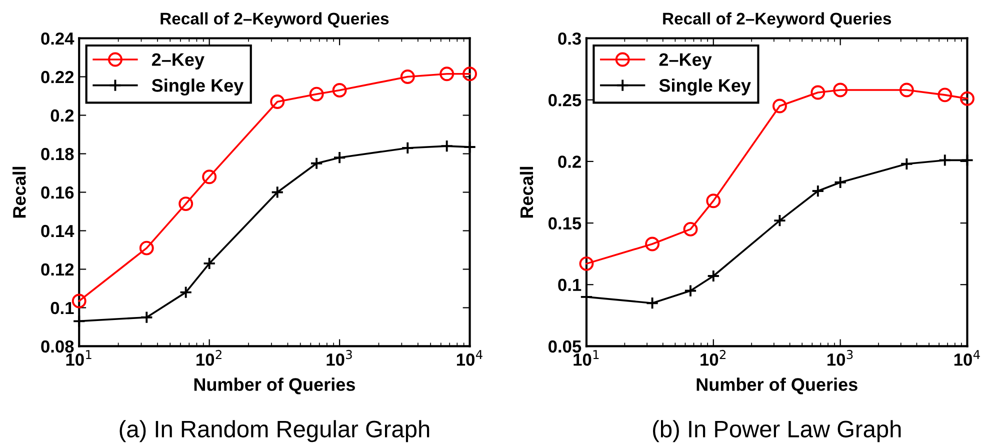 Image resolution: width=989 pixels, height=445 pixels. What do you see at coordinates (565, 223) in the screenshot?
I see `y-tick-label: 0.15` at bounding box center [565, 223].